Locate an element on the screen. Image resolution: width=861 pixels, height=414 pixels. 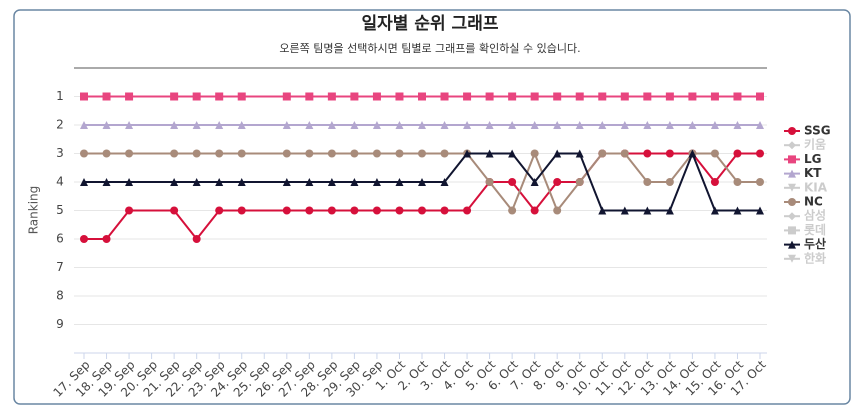
y-tick-label: 8 is located at coordinates (60, 296).